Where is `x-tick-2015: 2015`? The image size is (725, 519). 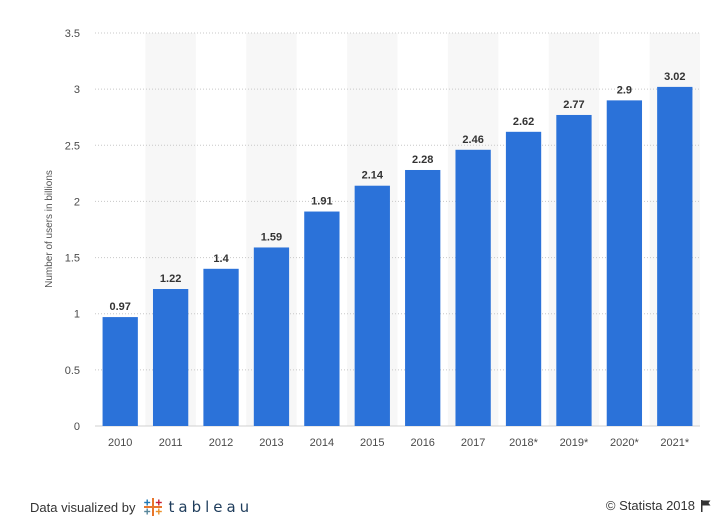
x-tick-2015: 2015 is located at coordinates (372, 443).